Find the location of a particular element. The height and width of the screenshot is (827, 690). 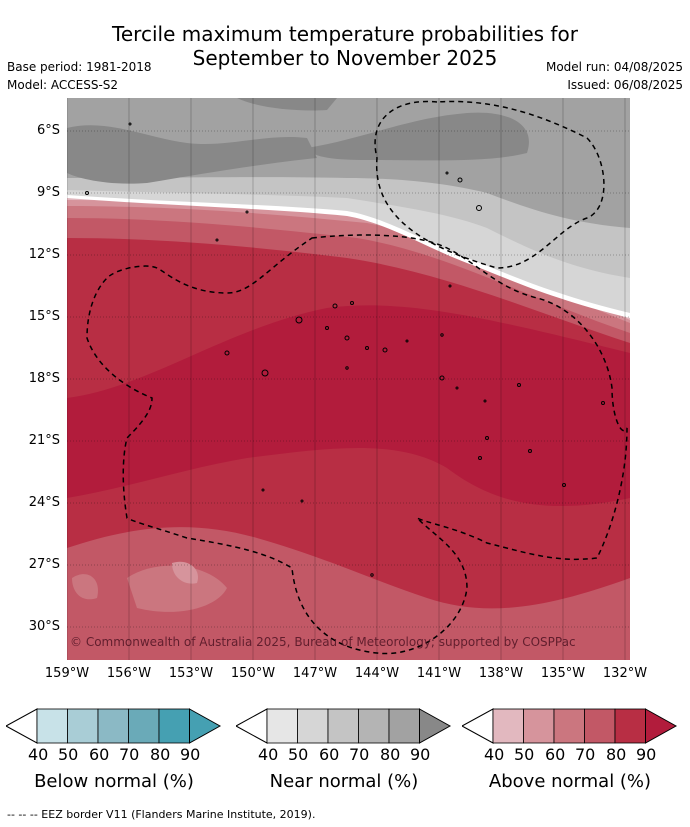

colorbar-near-normal is located at coordinates (344, 726).